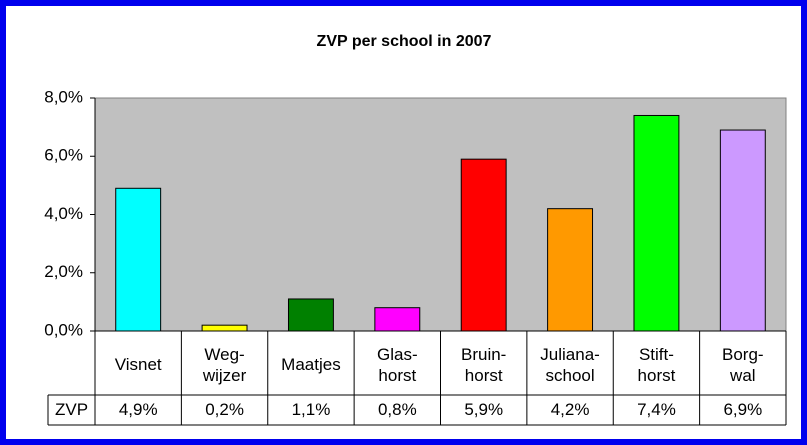 The image size is (807, 445). What do you see at coordinates (397, 364) in the screenshot?
I see `x-tick-label: Glas- horst` at bounding box center [397, 364].